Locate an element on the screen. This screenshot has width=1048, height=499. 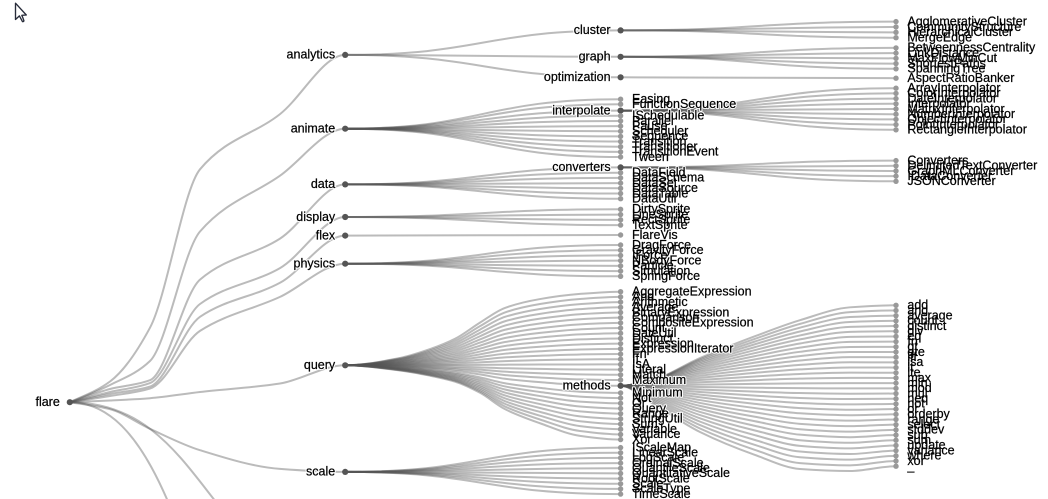
svg-text: SpringForce is located at coordinates (666, 276).